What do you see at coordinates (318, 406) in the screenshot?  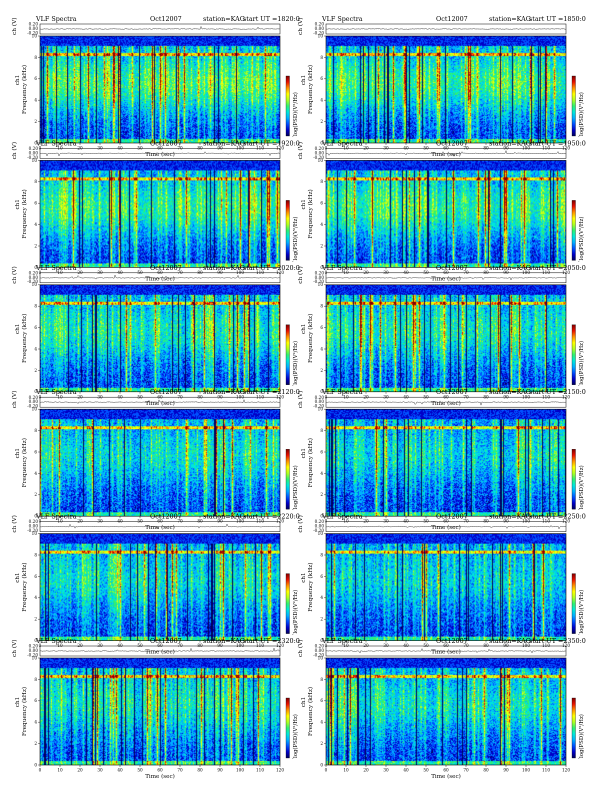 I see `waveform-tick-label: -0.20` at bounding box center [318, 406].